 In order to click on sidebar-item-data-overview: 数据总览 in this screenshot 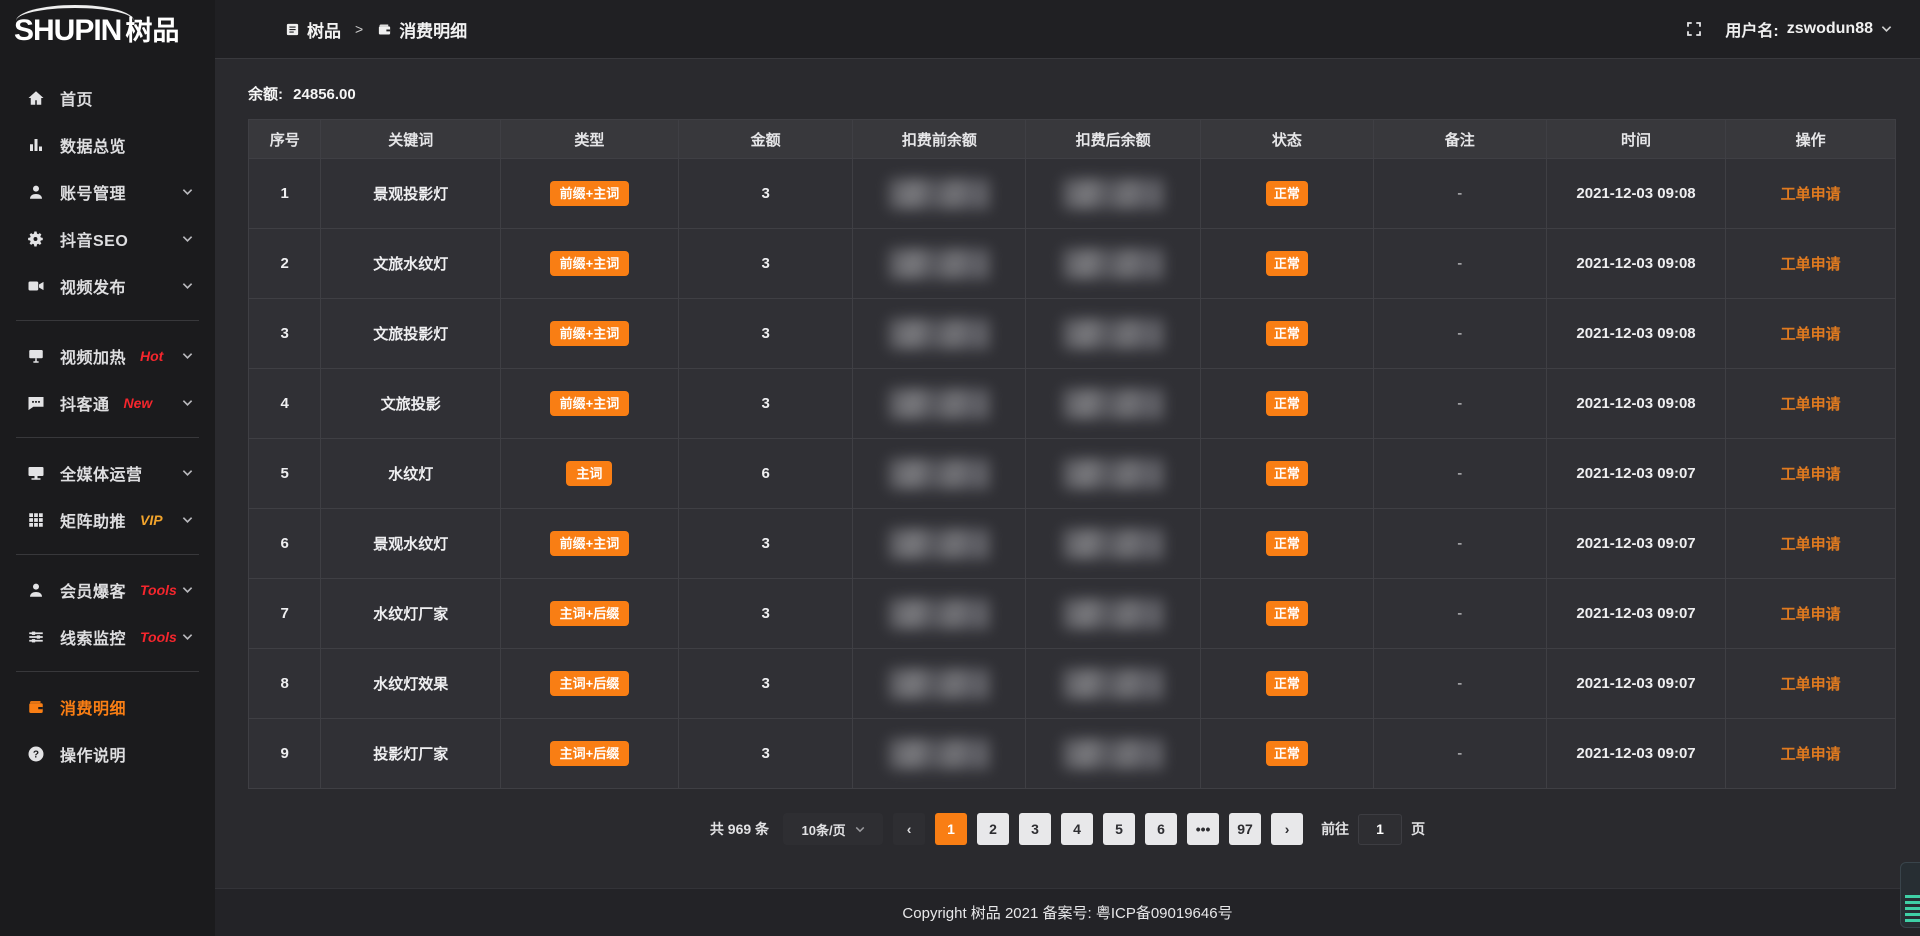, I will do `click(107, 144)`.